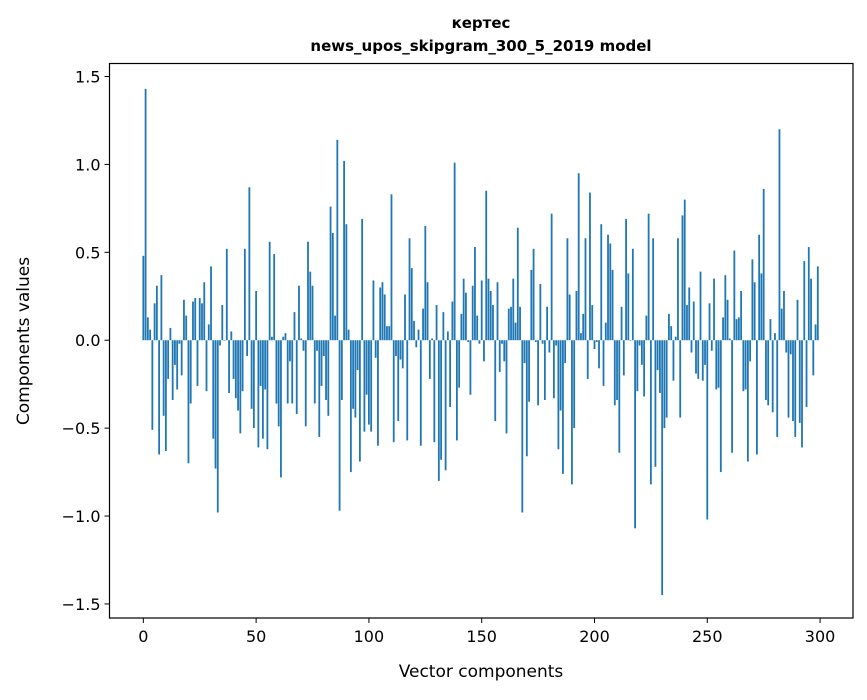 The image size is (867, 700). Describe the element at coordinates (81, 428) in the screenshot. I see `y-tick-label: −0.5` at that location.